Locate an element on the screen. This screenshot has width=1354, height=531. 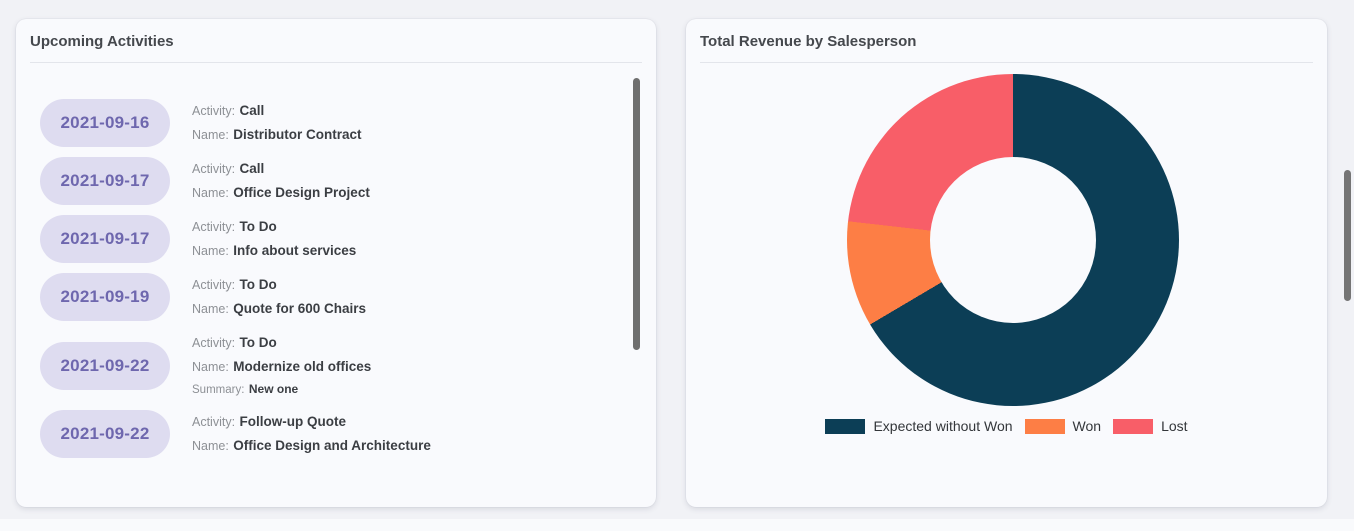
upcoming-activities-title: Upcoming Activities is located at coordinates (102, 41).